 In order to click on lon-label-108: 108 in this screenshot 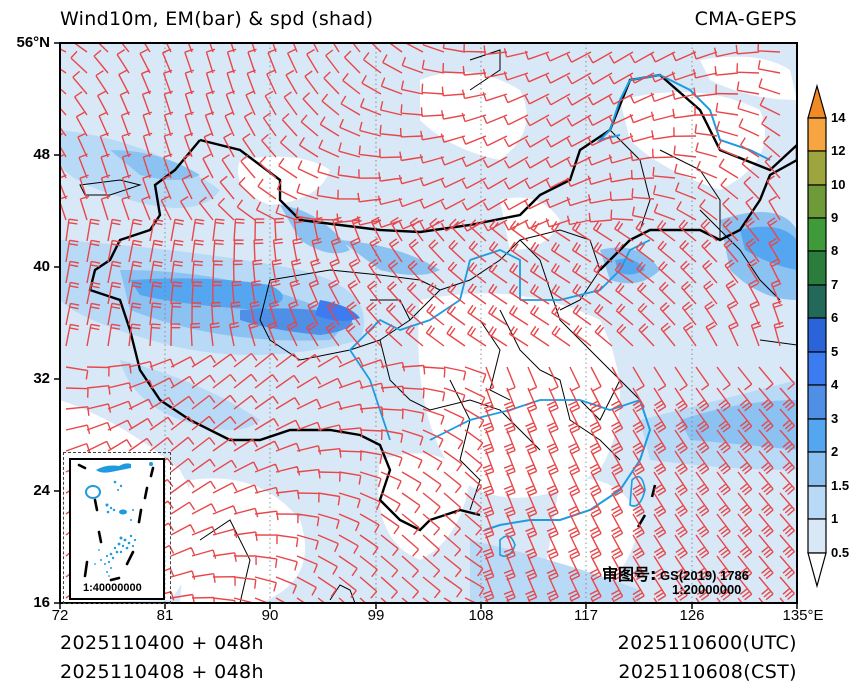, I will do `click(481, 615)`.